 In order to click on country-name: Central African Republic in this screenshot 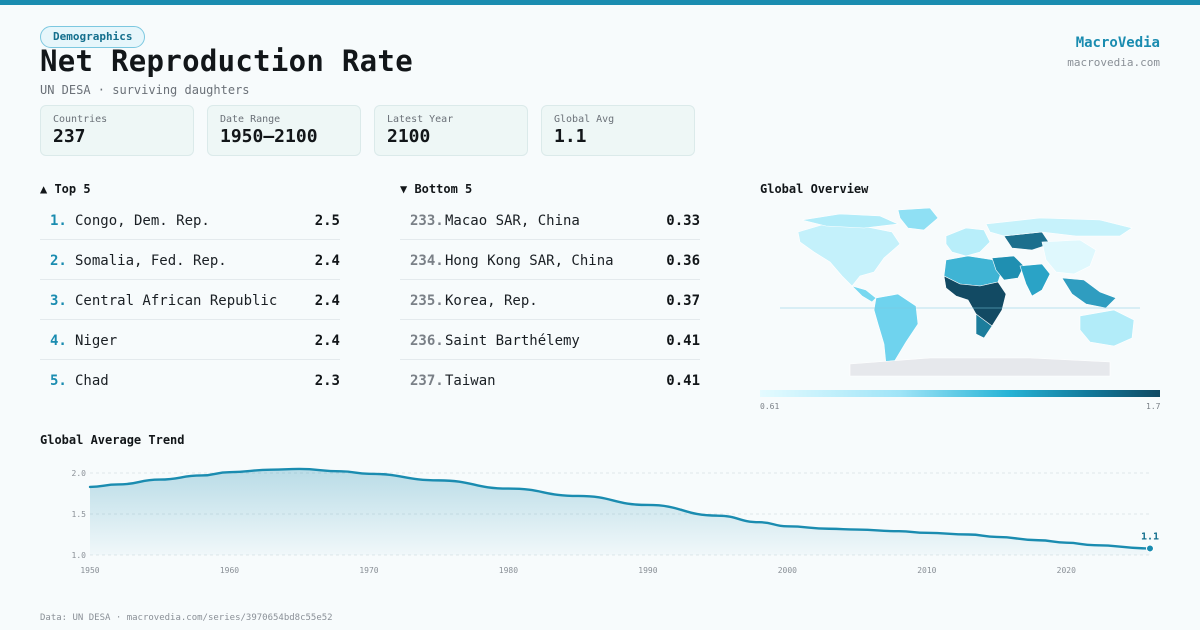, I will do `click(176, 301)`.